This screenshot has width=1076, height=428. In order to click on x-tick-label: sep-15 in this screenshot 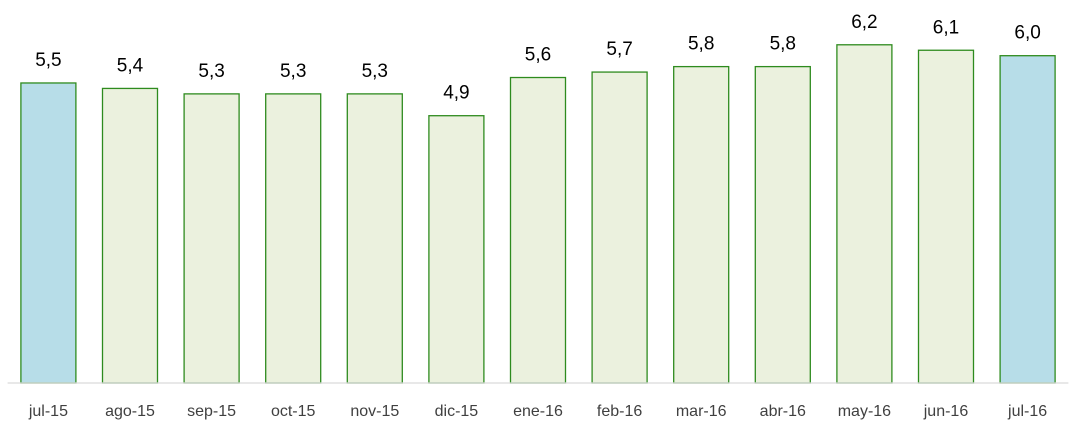, I will do `click(211, 411)`.